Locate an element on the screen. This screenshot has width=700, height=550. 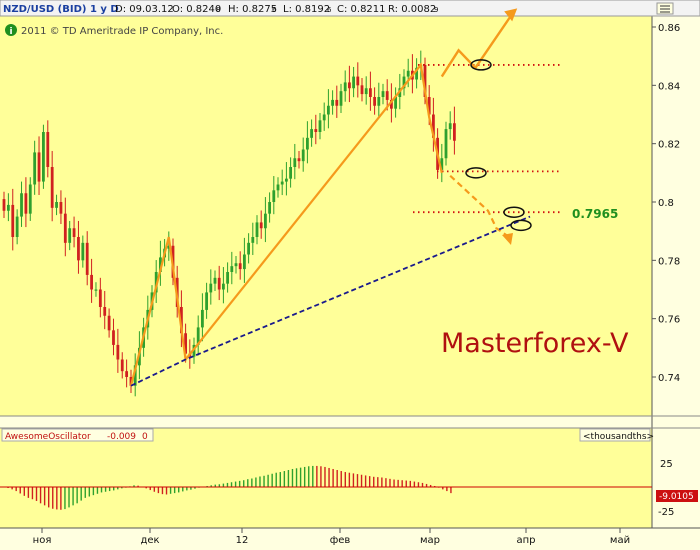
osc-tick-neg: -25 is located at coordinates (666, 512).